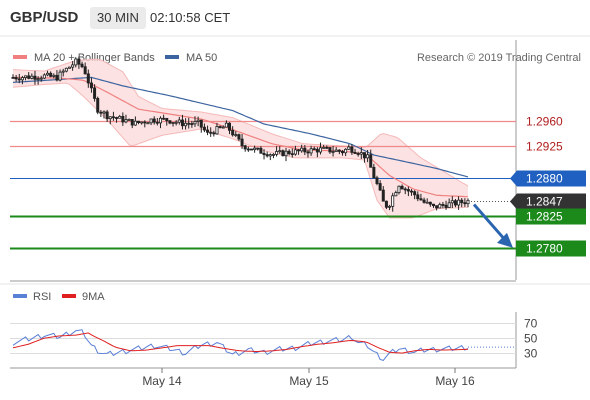 The image size is (590, 400). Describe the element at coordinates (118, 18) in the screenshot. I see `timeframe-badge: 30 MIN` at that location.